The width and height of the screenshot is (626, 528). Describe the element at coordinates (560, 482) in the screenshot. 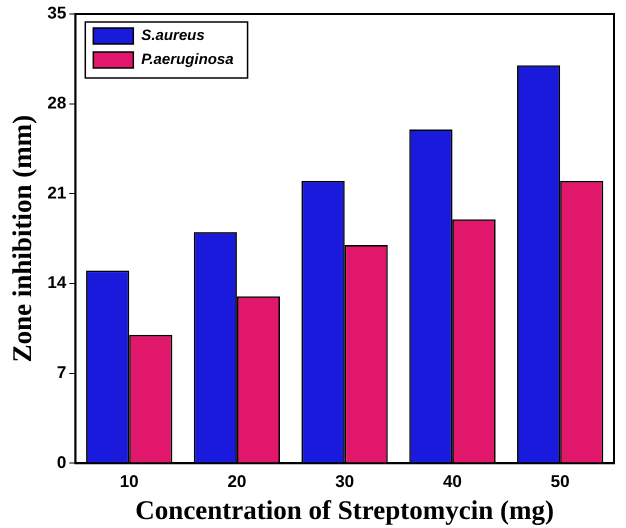

I see `x-tick-label: 50` at that location.